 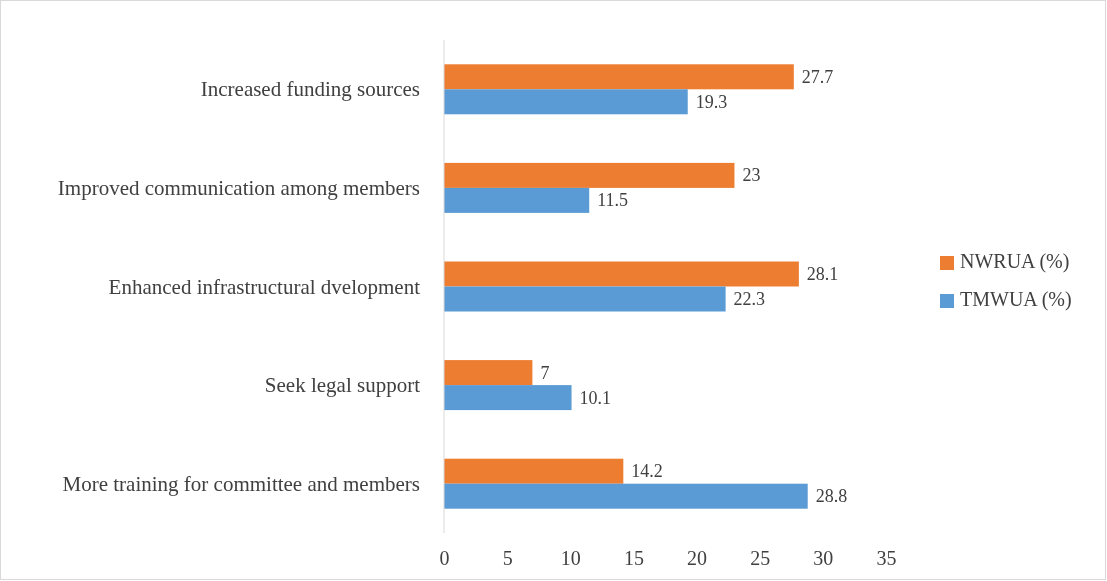 I want to click on x-tick-label: 5, so click(x=507, y=558).